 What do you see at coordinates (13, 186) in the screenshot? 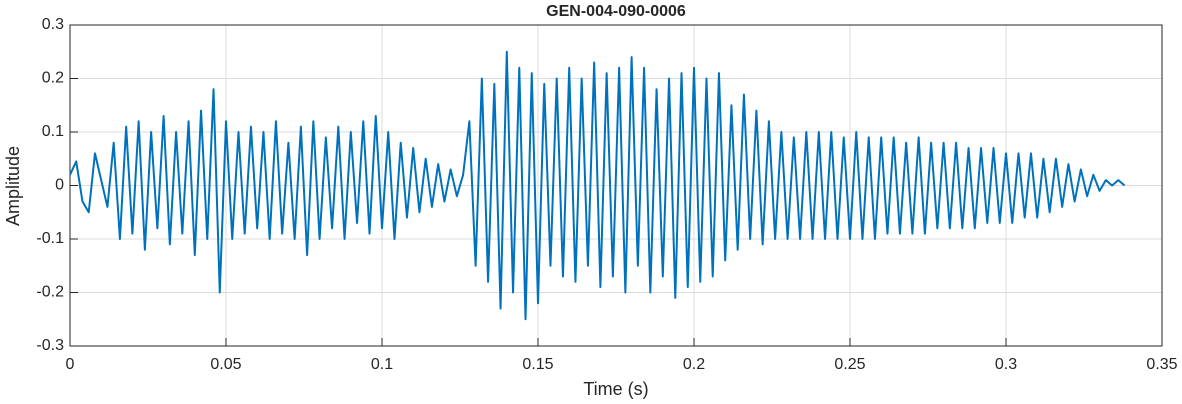
I see `y-axis-label: Amplitude` at bounding box center [13, 186].